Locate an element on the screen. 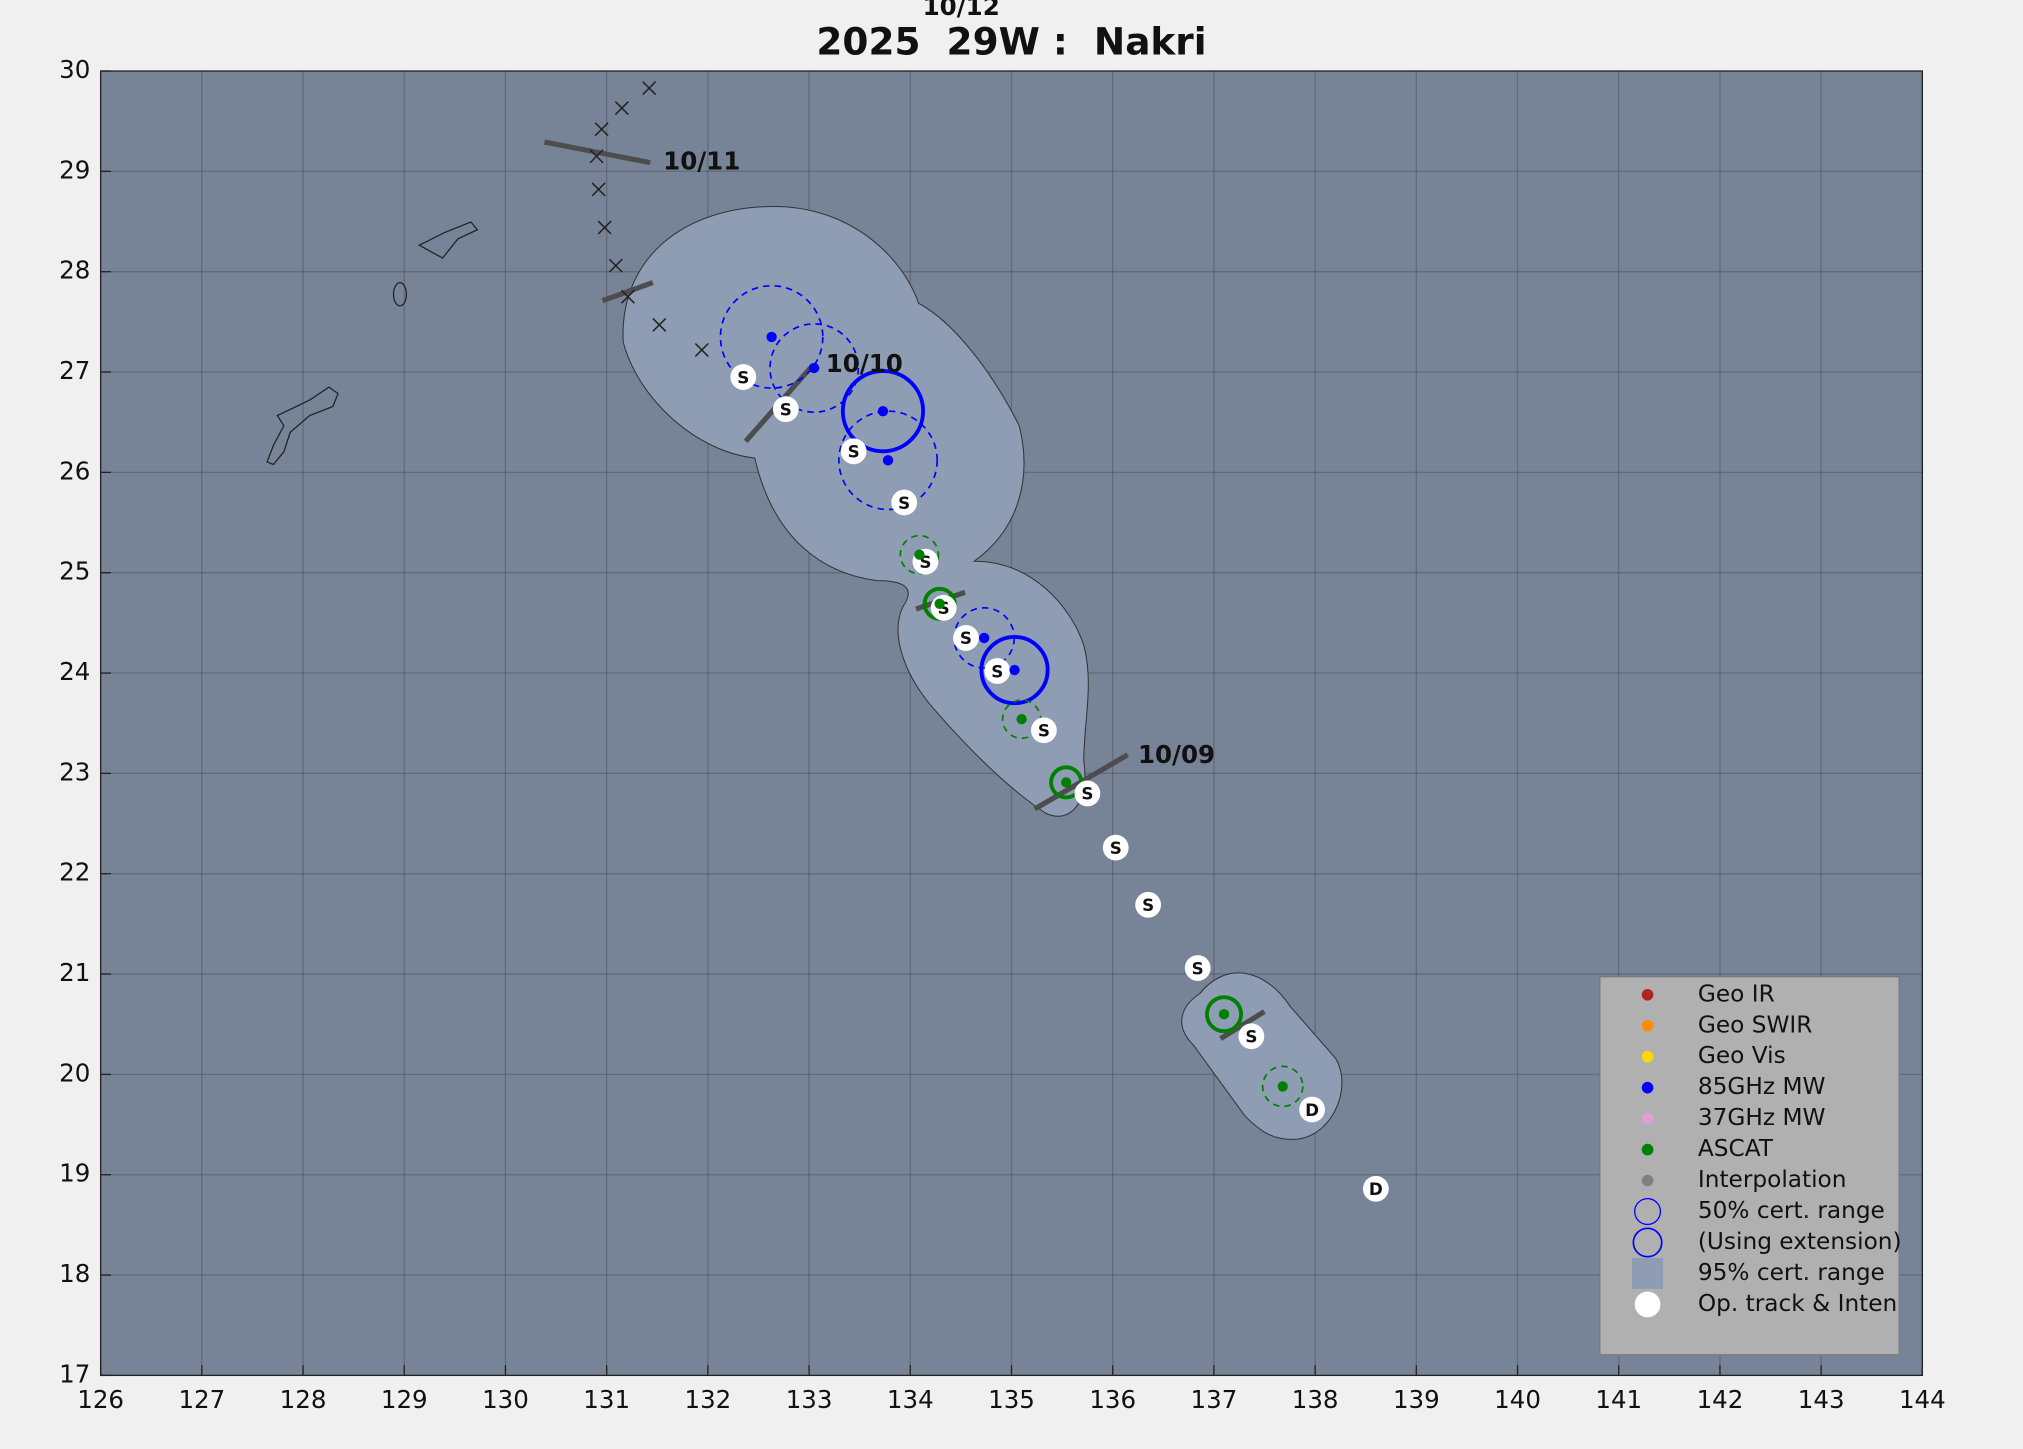 The width and height of the screenshot is (2023, 1449). y-tick-label: 17 is located at coordinates (74, 1373).